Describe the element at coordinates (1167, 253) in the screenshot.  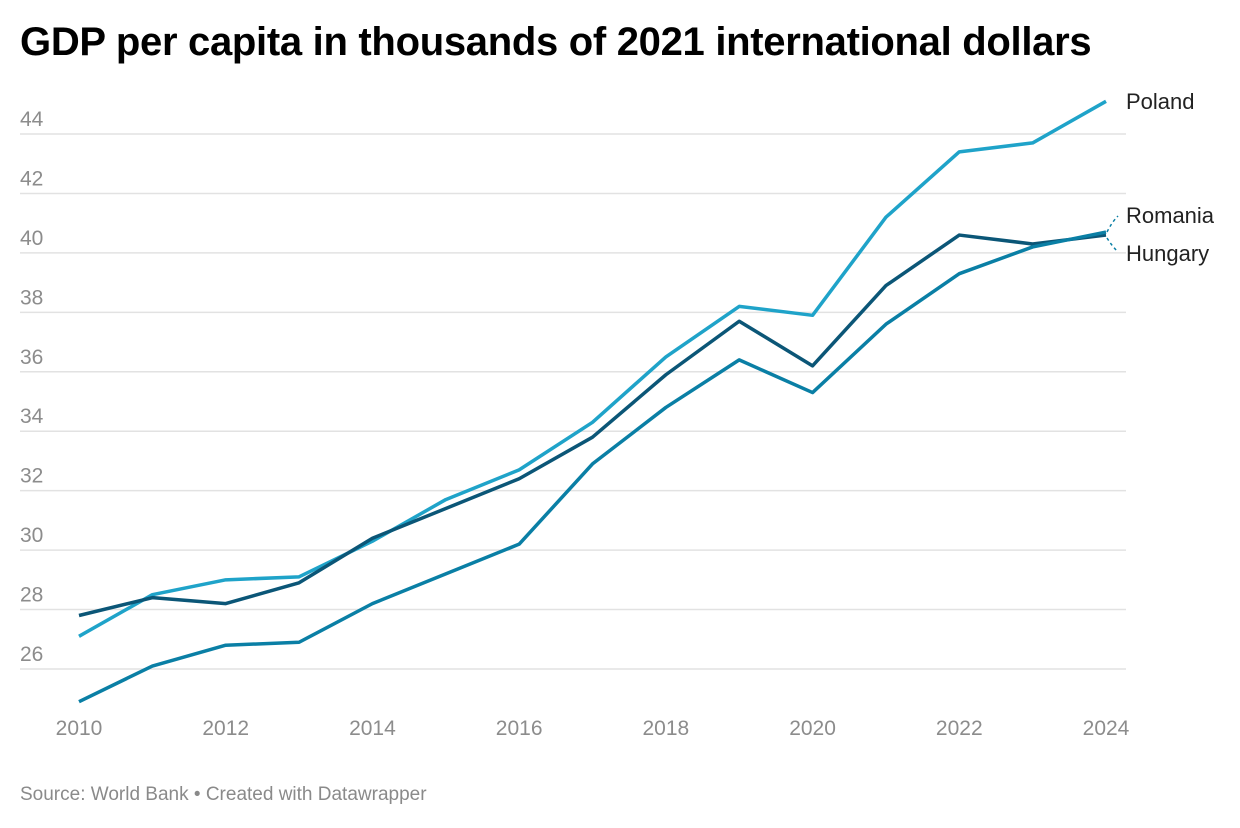
I see `series-label-hungary: Hungary` at that location.